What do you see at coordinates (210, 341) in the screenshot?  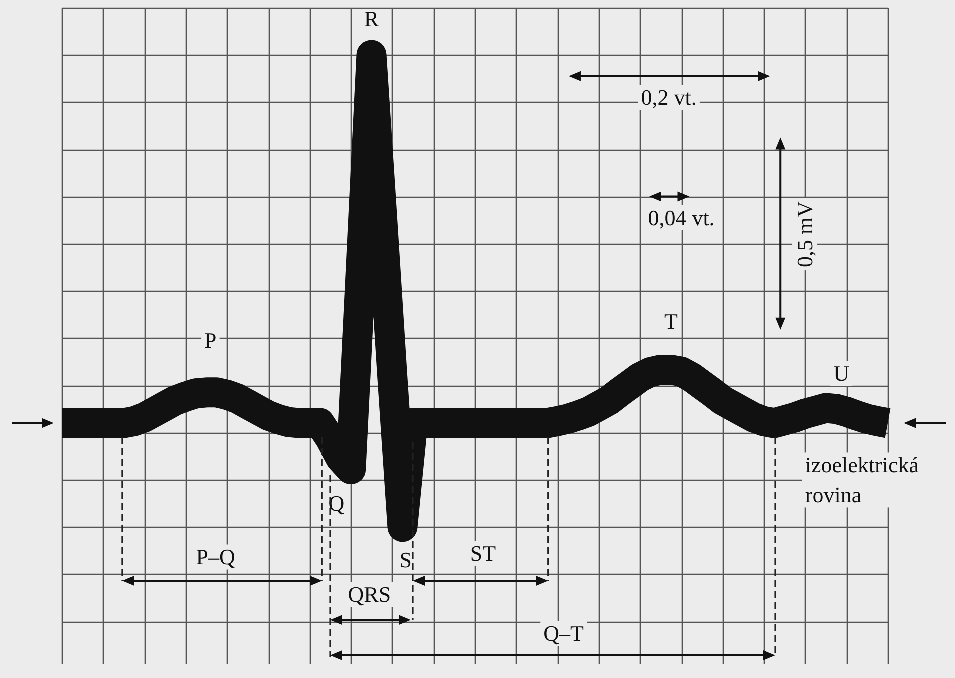 I see `annotation: P` at bounding box center [210, 341].